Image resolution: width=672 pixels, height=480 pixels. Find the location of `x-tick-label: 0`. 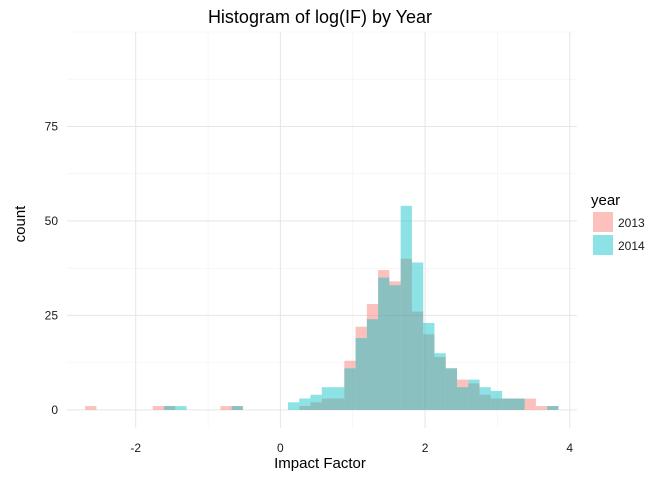

x-tick-label: 0 is located at coordinates (280, 448).